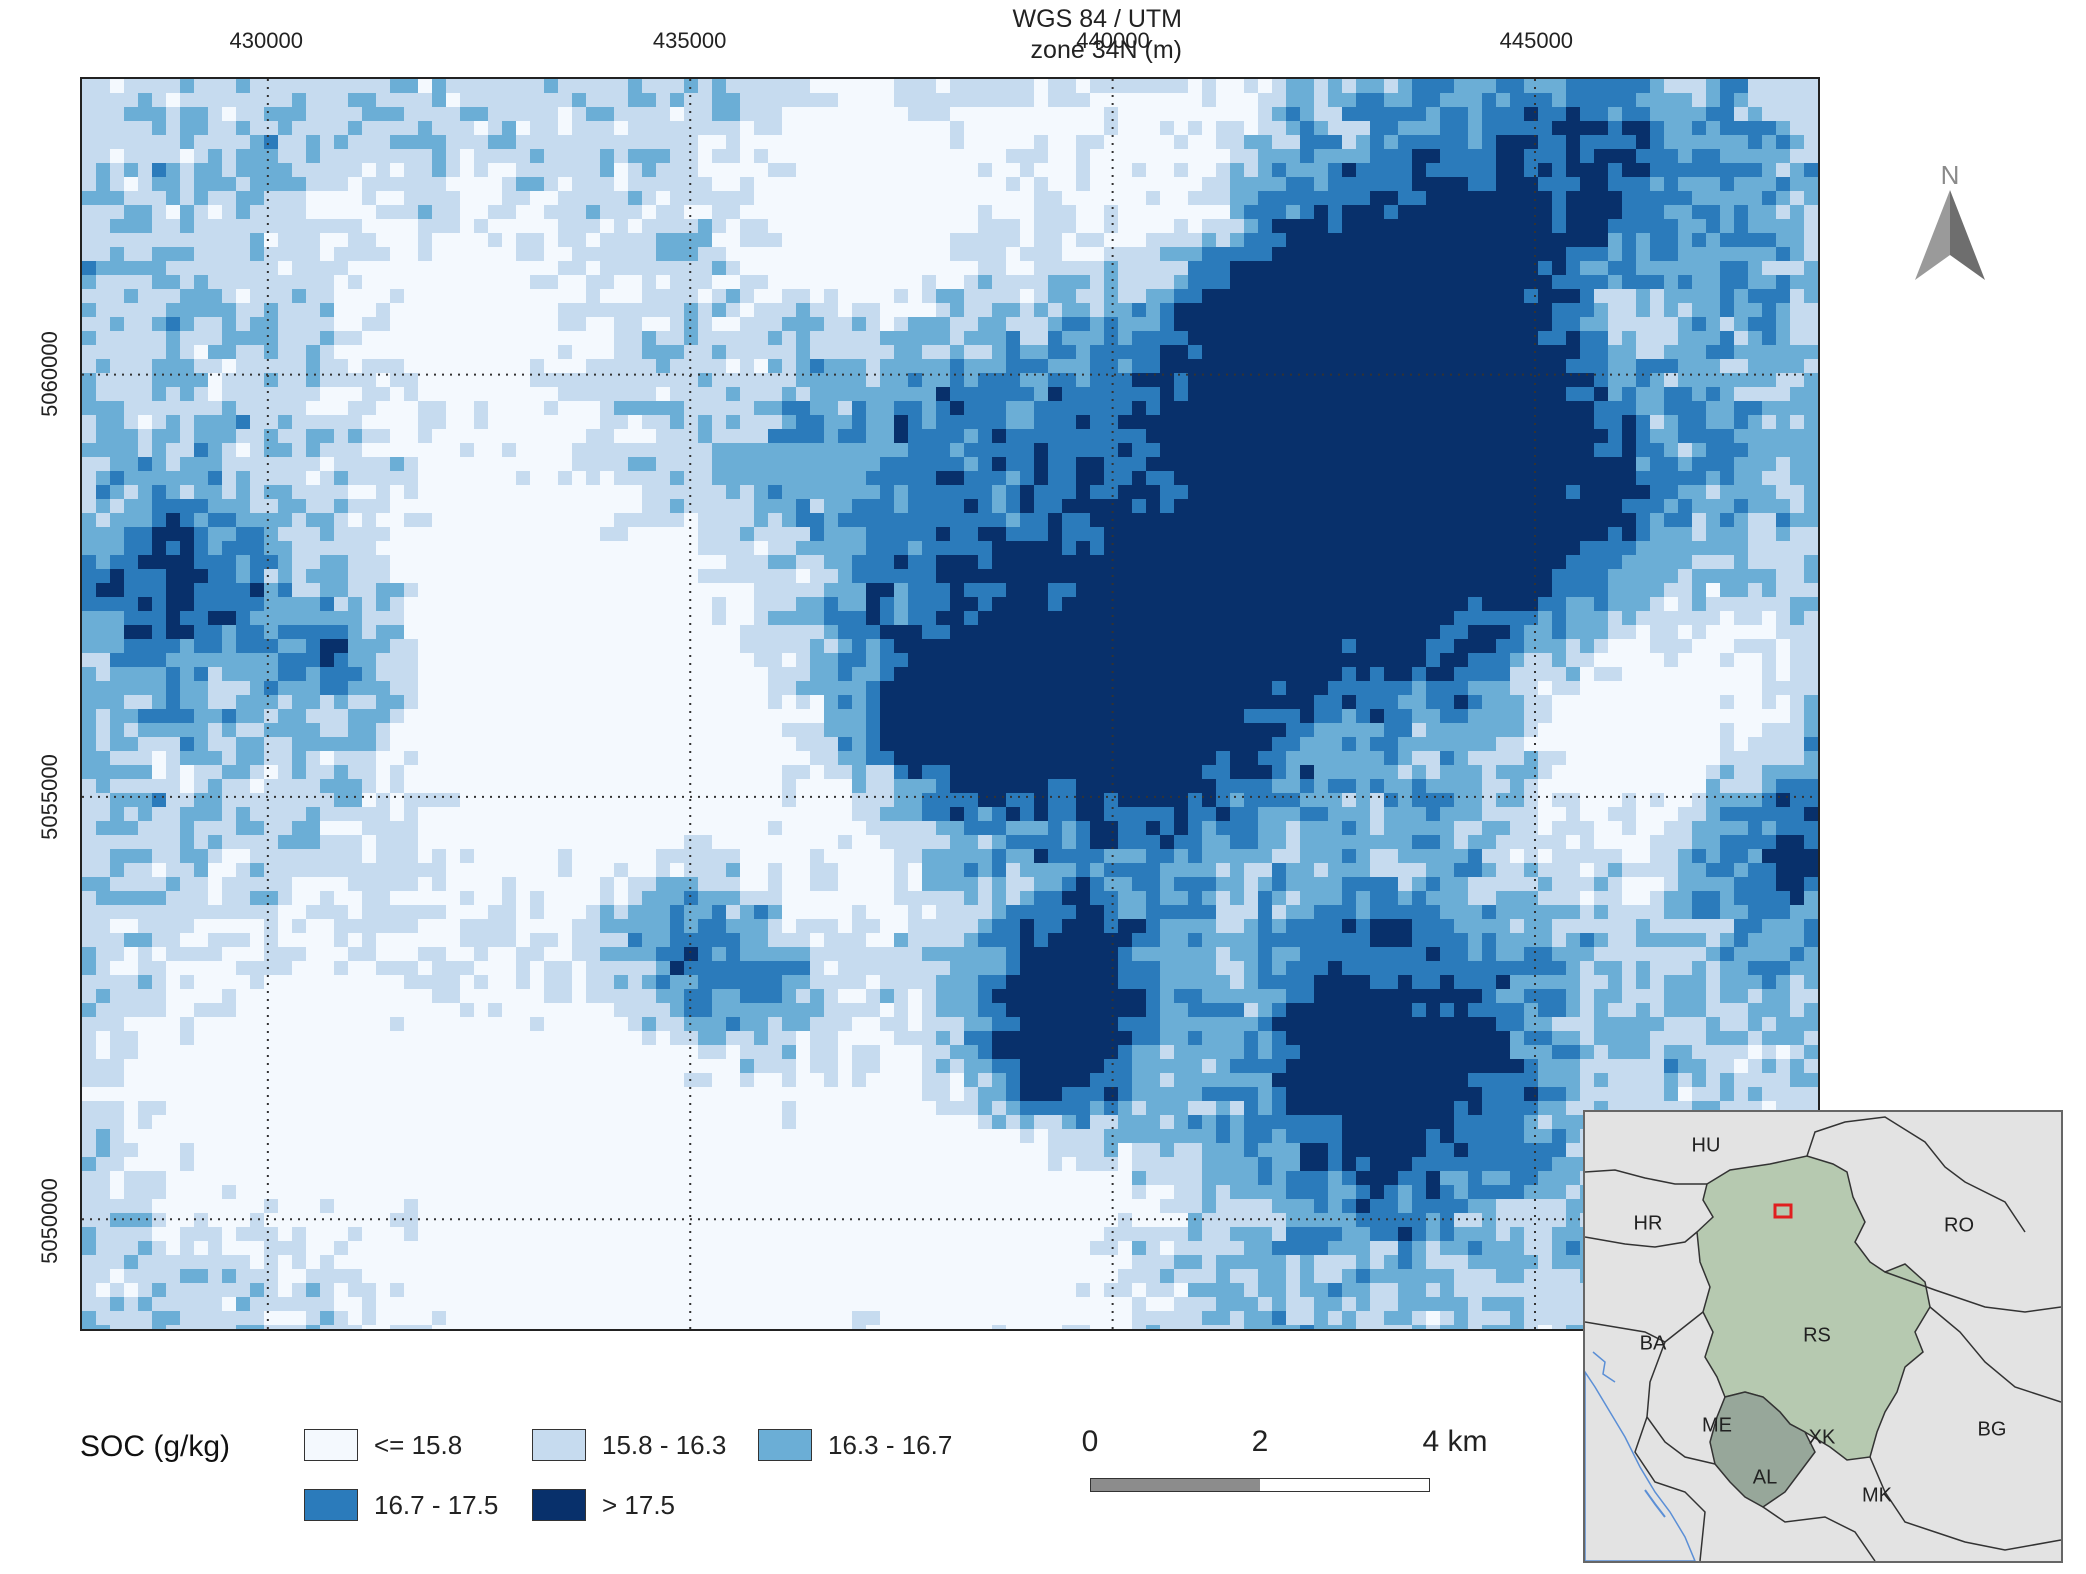  I want to click on y-tick-label: 5050000, so click(50, 1221).